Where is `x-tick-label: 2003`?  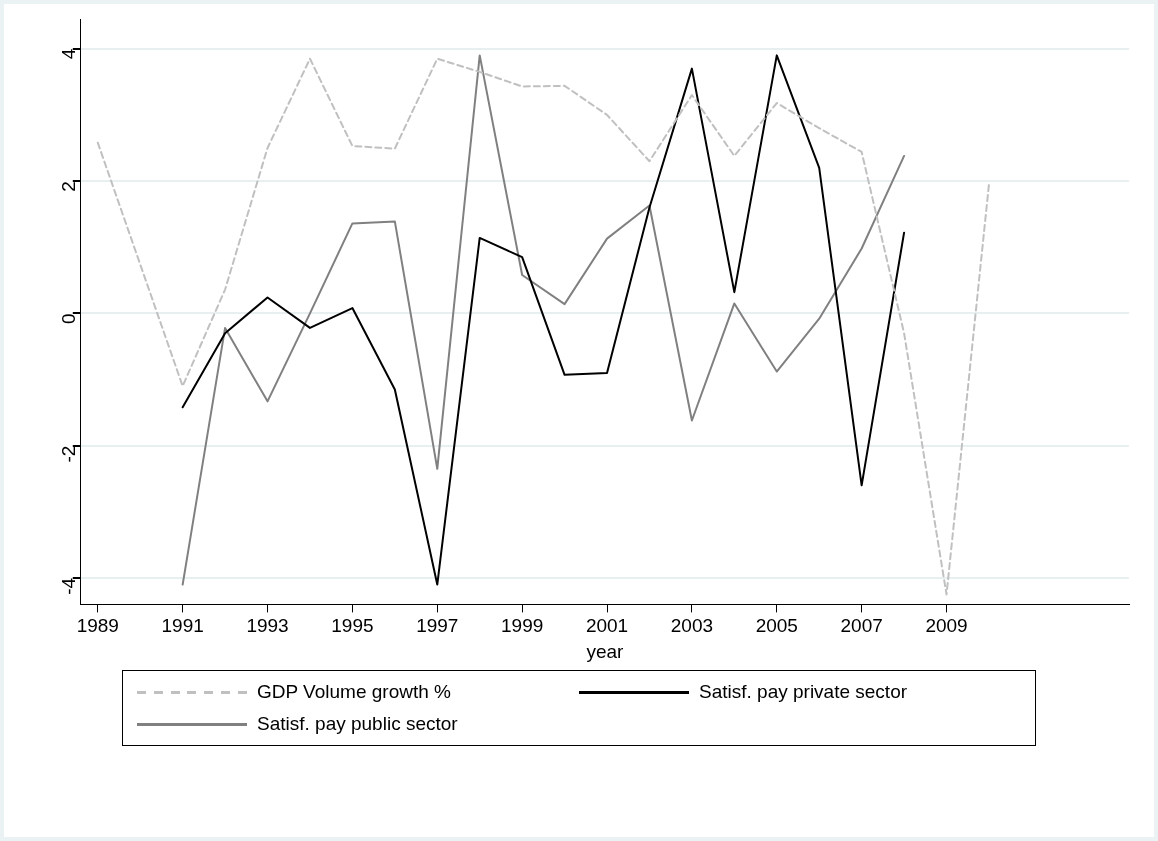 x-tick-label: 2003 is located at coordinates (692, 626).